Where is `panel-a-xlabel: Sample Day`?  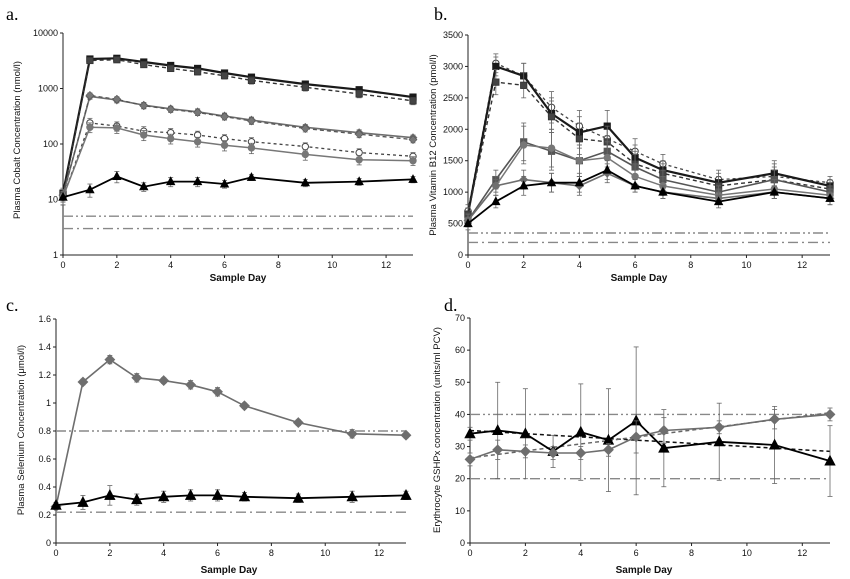 panel-a-xlabel: Sample Day is located at coordinates (238, 278).